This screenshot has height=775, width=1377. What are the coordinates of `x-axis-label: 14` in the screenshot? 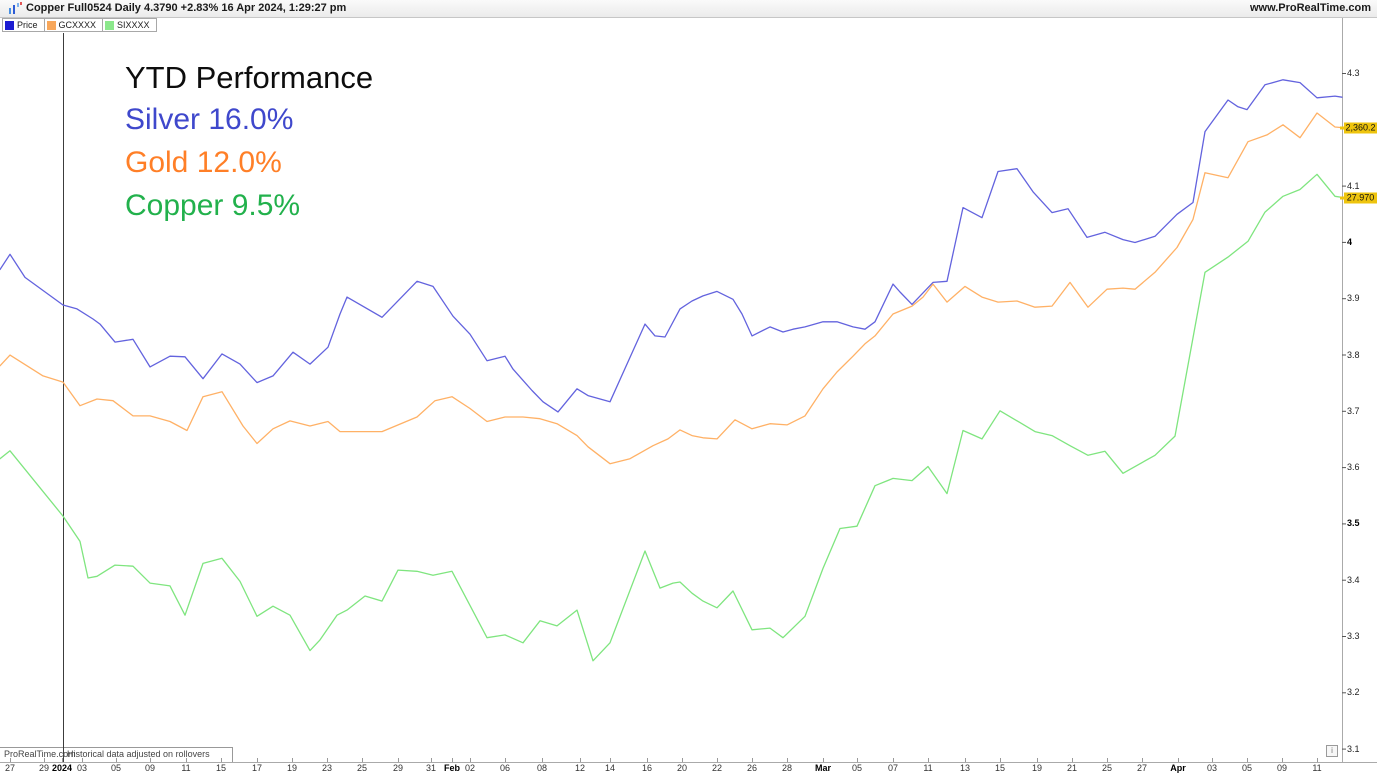 It's located at (610, 768).